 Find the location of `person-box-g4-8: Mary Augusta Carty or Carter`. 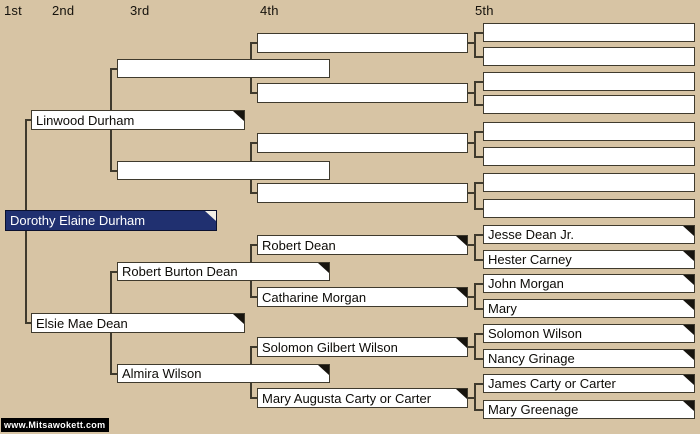

person-box-g4-8: Mary Augusta Carty or Carter is located at coordinates (362, 398).